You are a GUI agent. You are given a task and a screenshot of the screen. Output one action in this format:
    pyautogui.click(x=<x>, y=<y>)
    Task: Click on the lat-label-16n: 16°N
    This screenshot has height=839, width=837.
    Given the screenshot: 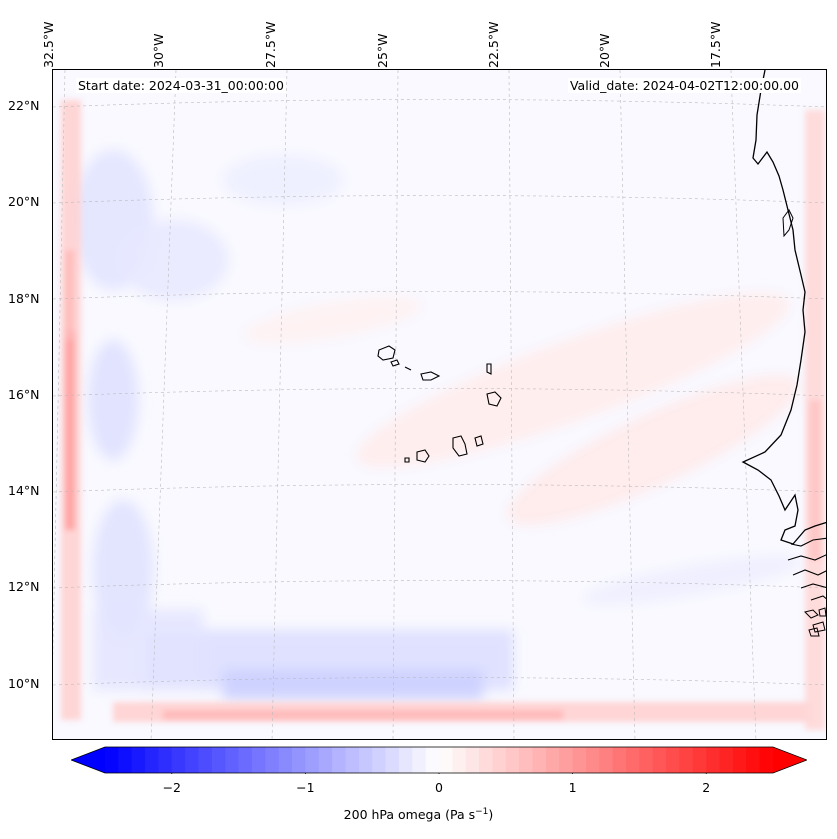 What is the action you would take?
    pyautogui.click(x=24, y=394)
    